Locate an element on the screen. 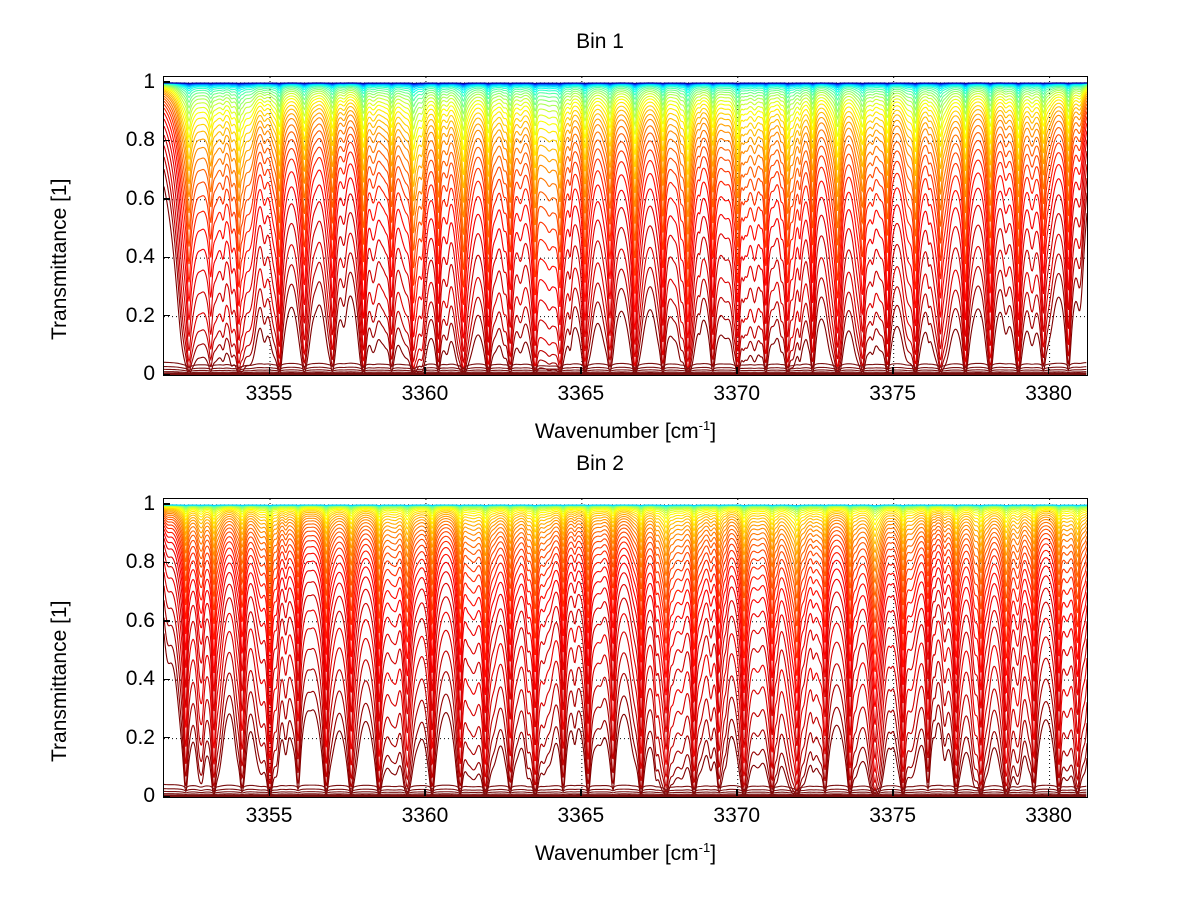 The image size is (1200, 901). x-tick-label: 3380 is located at coordinates (1048, 815).